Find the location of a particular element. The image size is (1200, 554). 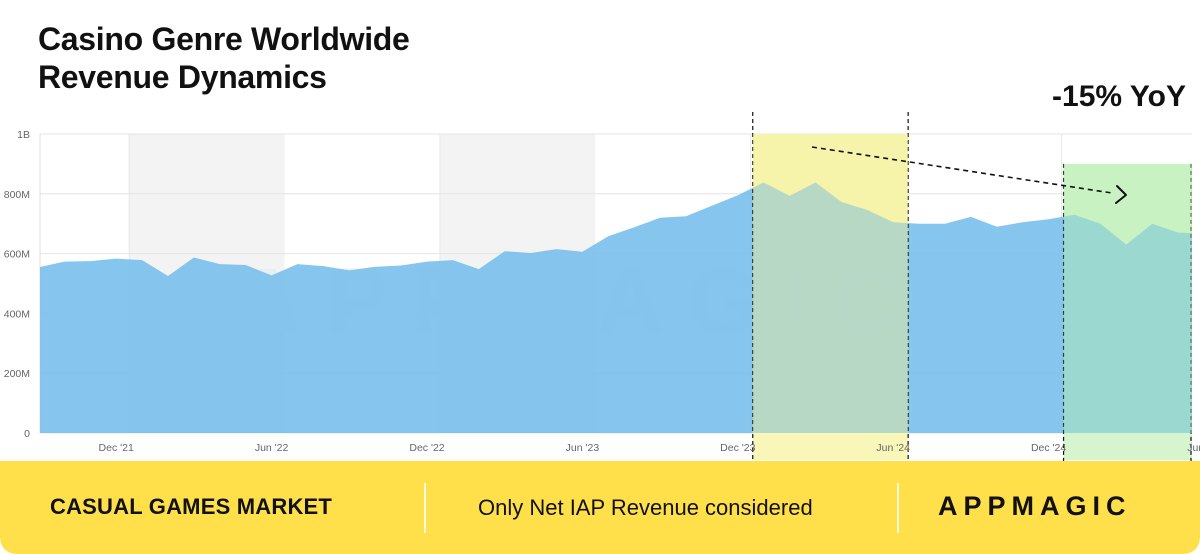

y-tick-label: 800M is located at coordinates (17, 195).